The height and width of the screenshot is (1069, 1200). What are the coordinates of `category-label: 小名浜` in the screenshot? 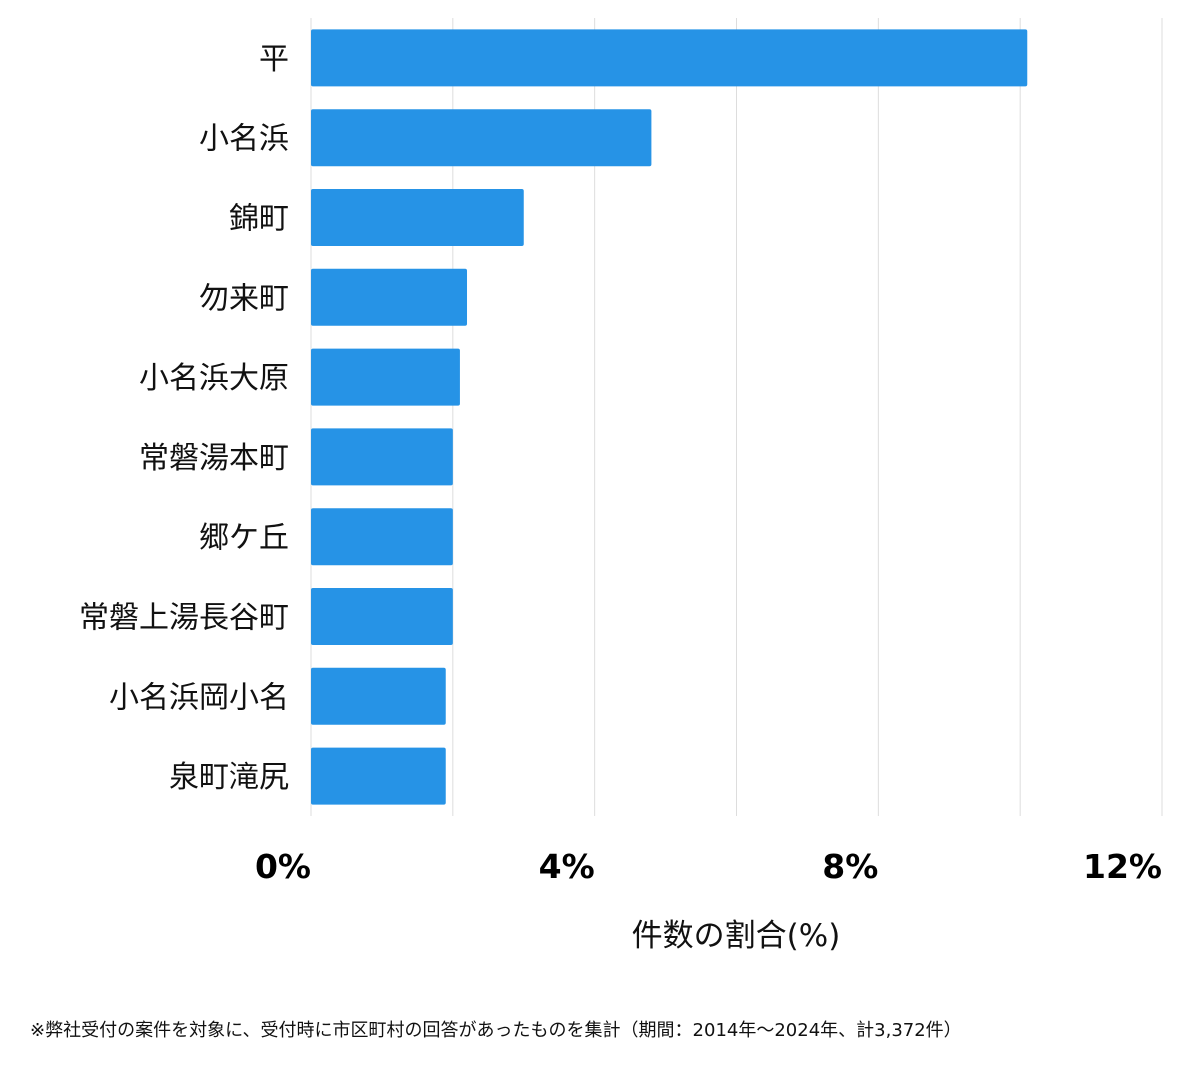 It's located at (244, 139).